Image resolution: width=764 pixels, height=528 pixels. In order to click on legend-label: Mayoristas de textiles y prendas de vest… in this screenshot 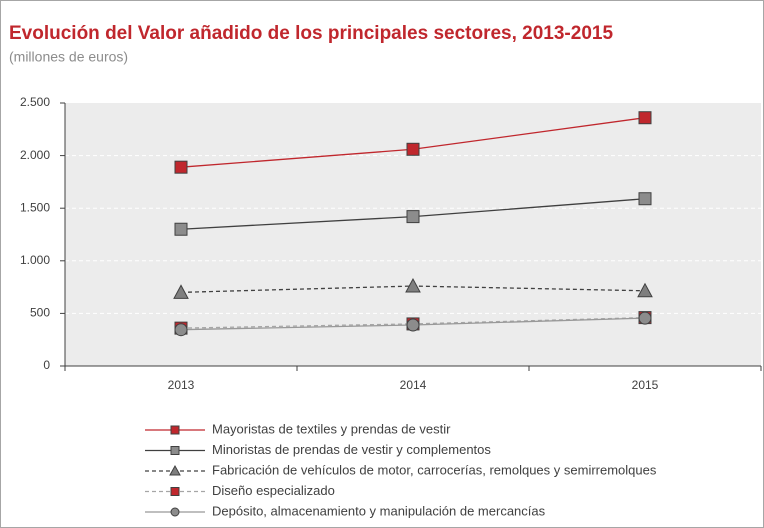, I will do `click(331, 428)`.